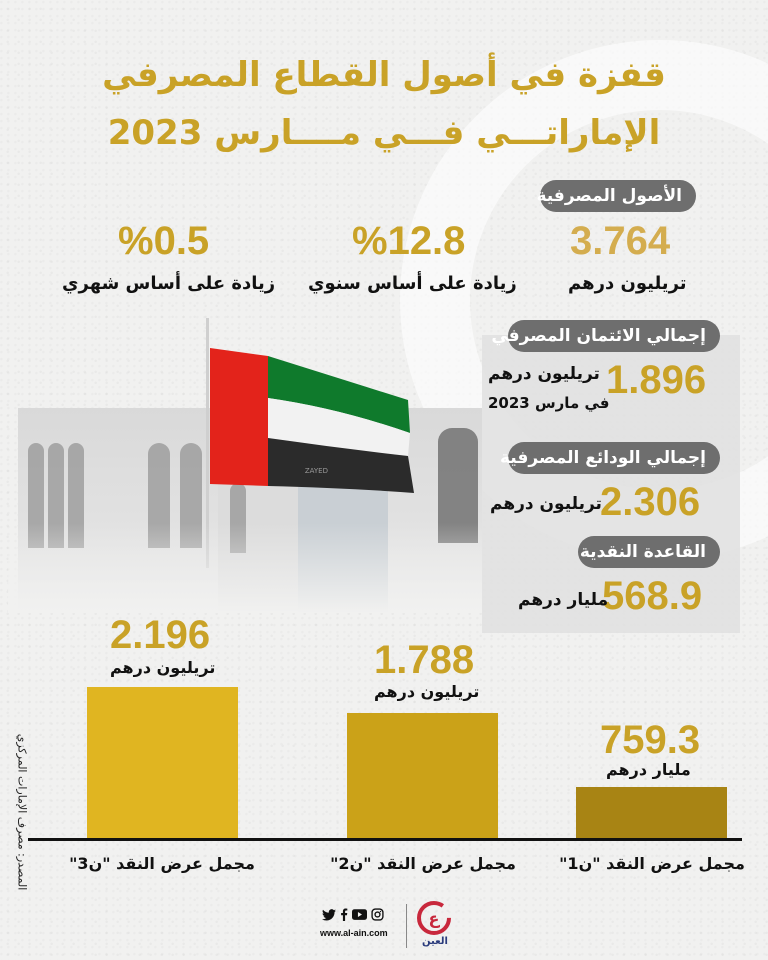  I want to click on bar-m1, so click(651, 813).